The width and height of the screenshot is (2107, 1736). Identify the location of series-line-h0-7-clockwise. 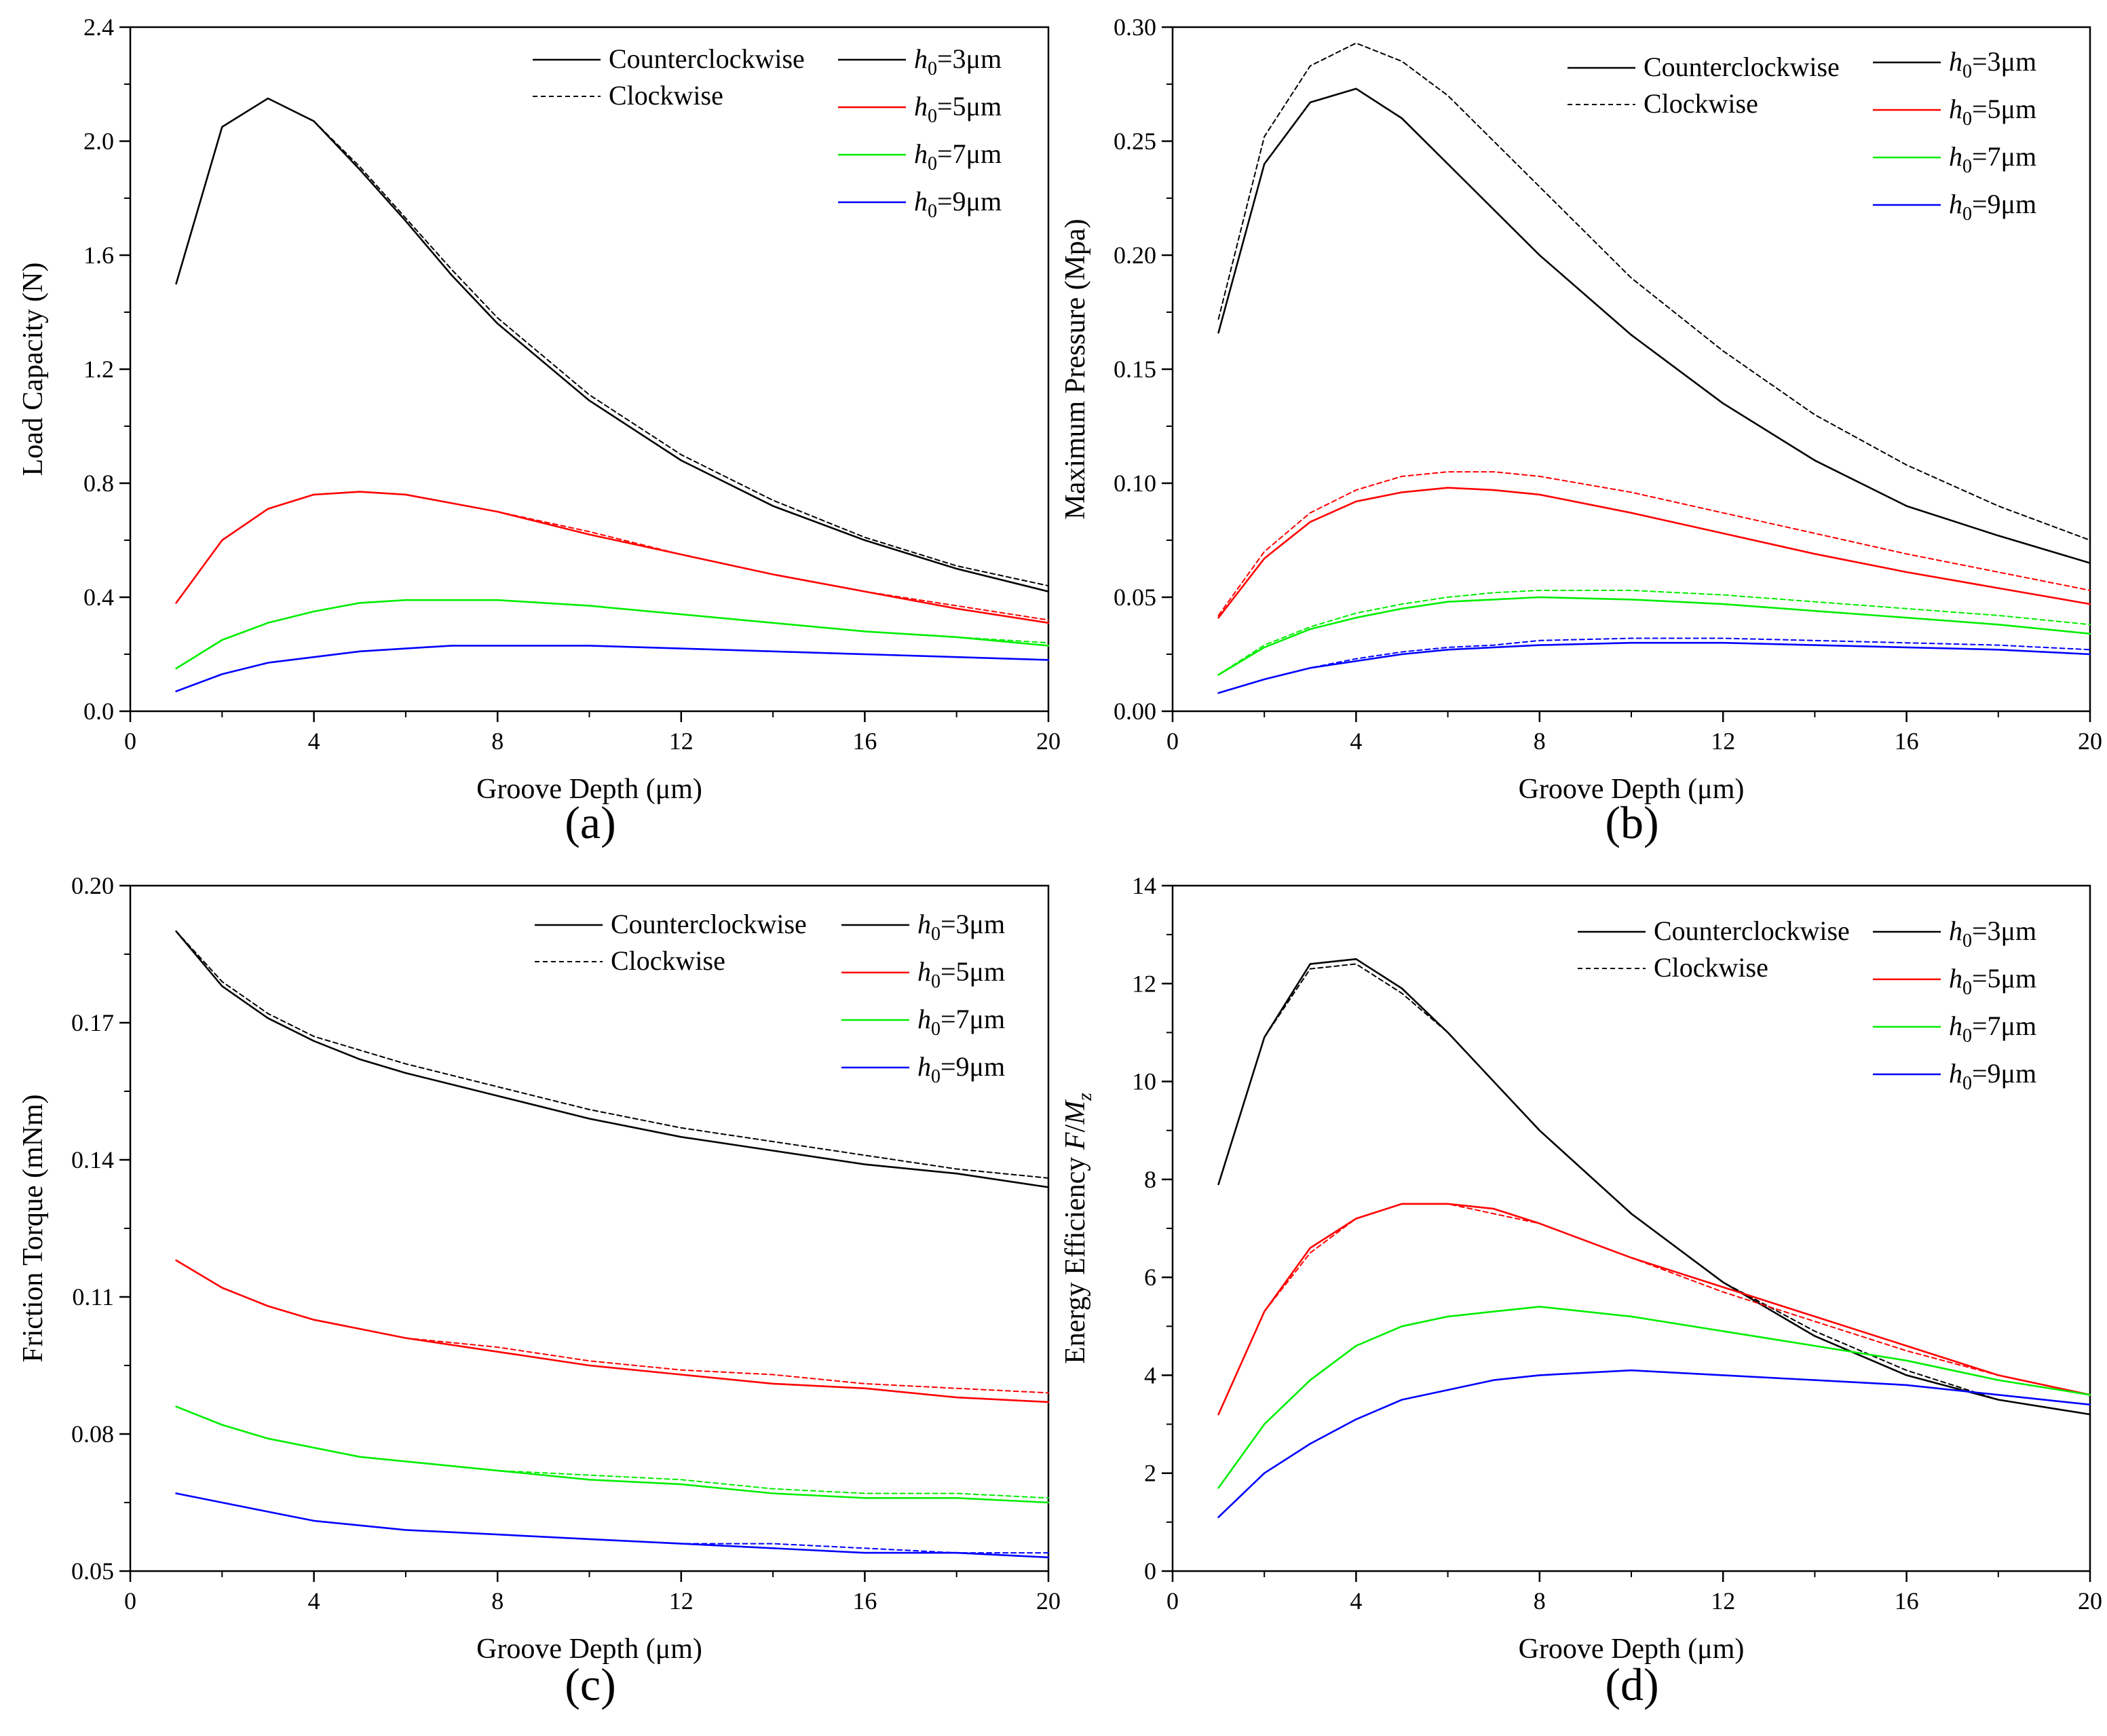
(1654, 1398).